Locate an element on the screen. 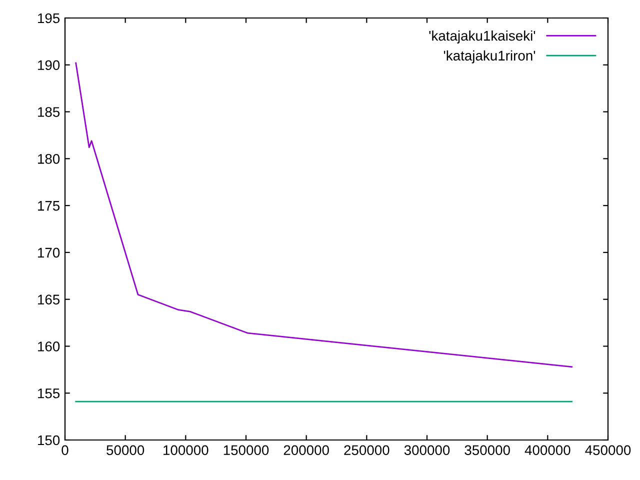  x-tick-label: 450000 is located at coordinates (608, 450).